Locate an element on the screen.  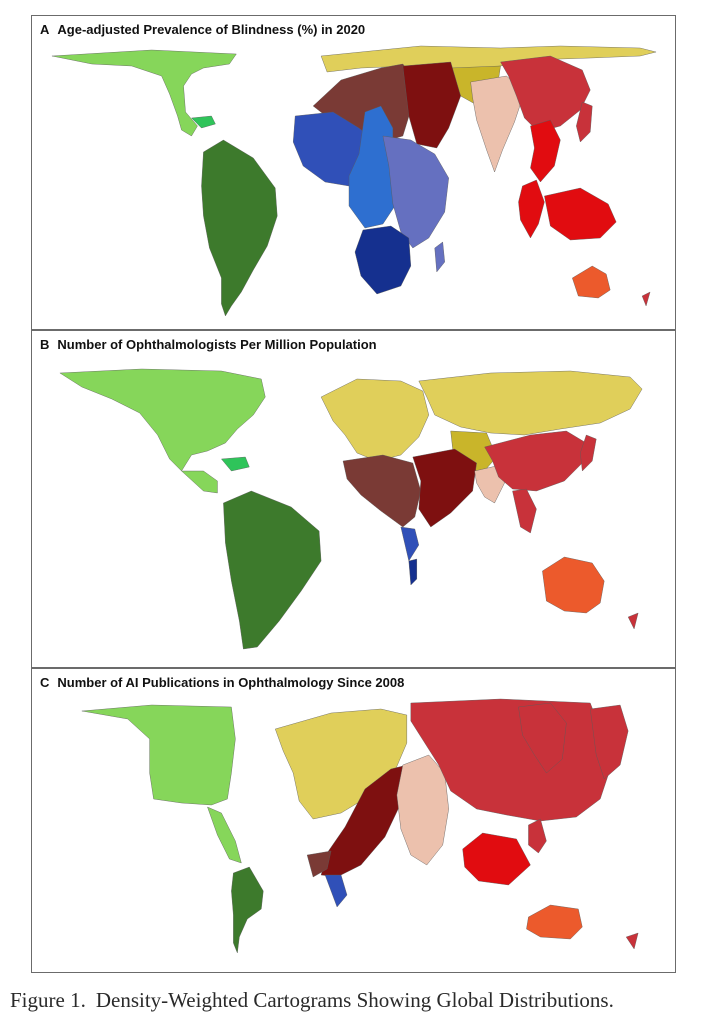
region-madagascar is located at coordinates (439, 257).